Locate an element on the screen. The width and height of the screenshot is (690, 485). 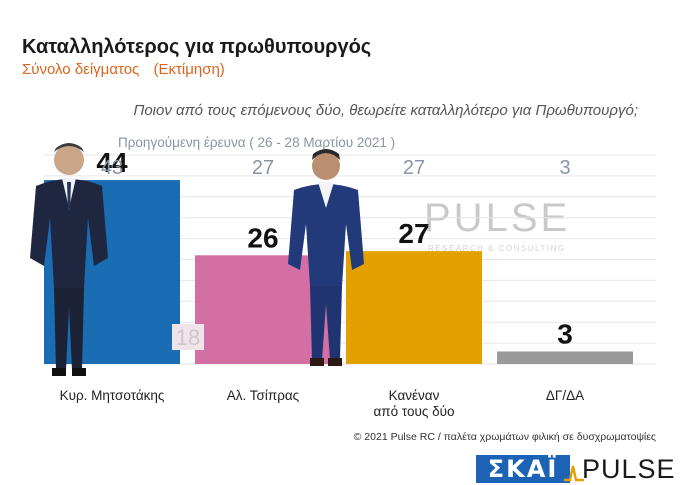
category-label: Κανέναν is located at coordinates (414, 395).